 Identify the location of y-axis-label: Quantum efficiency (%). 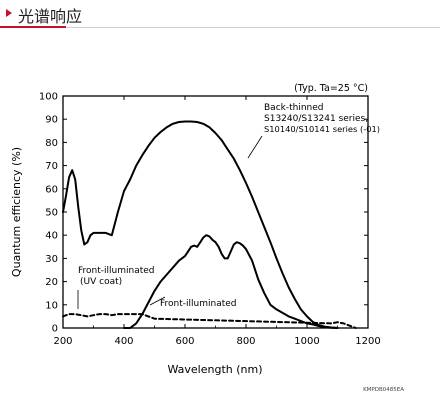
(16, 212).